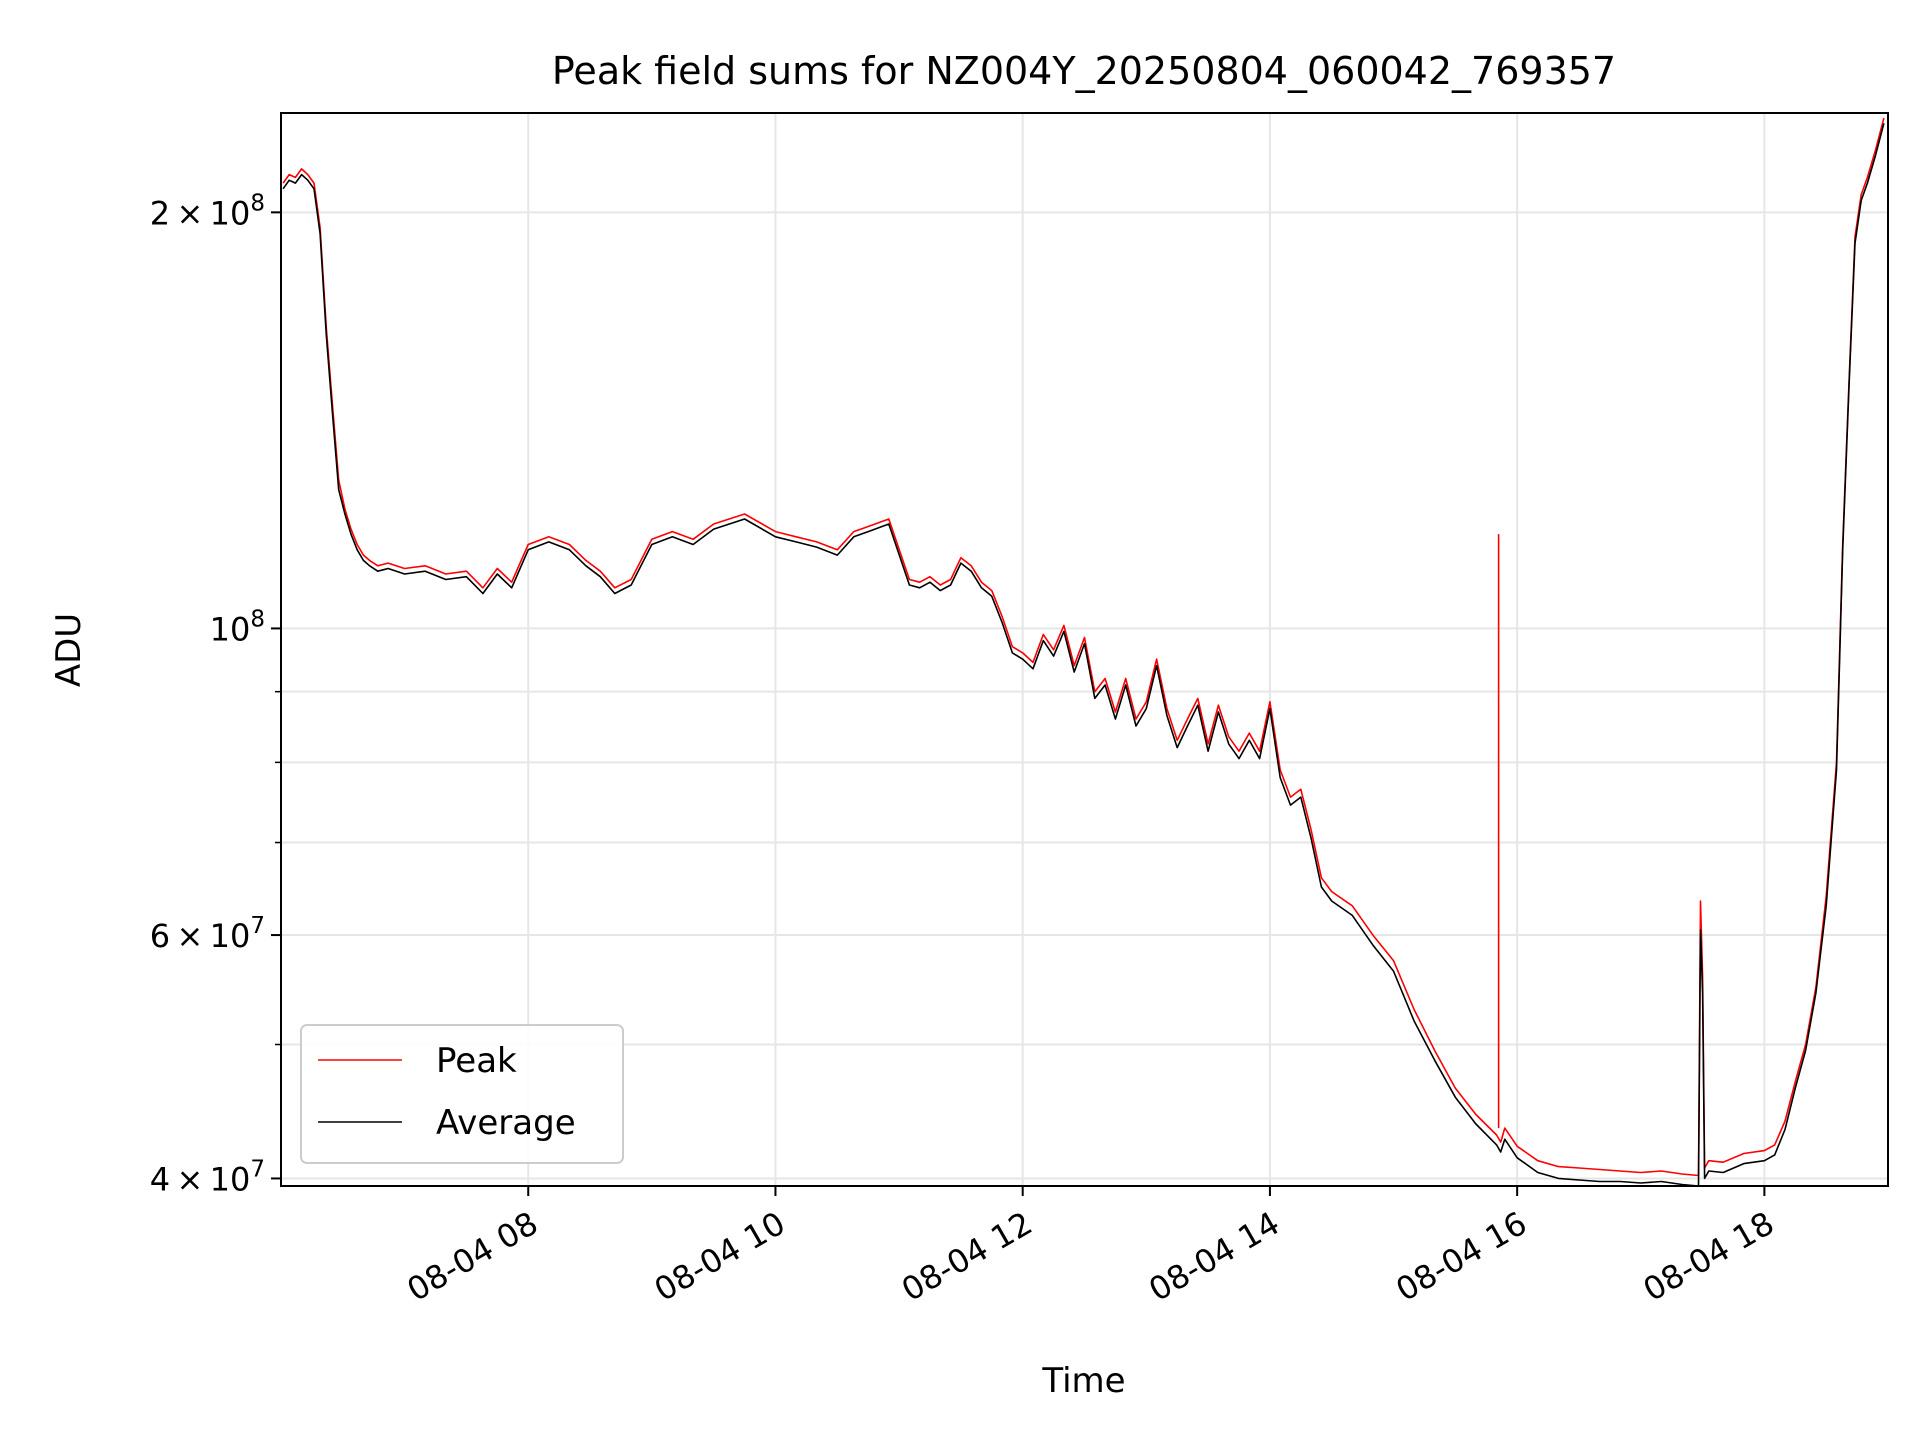 The height and width of the screenshot is (1440, 1920). I want to click on x-axis-label: Time, so click(1083, 1381).